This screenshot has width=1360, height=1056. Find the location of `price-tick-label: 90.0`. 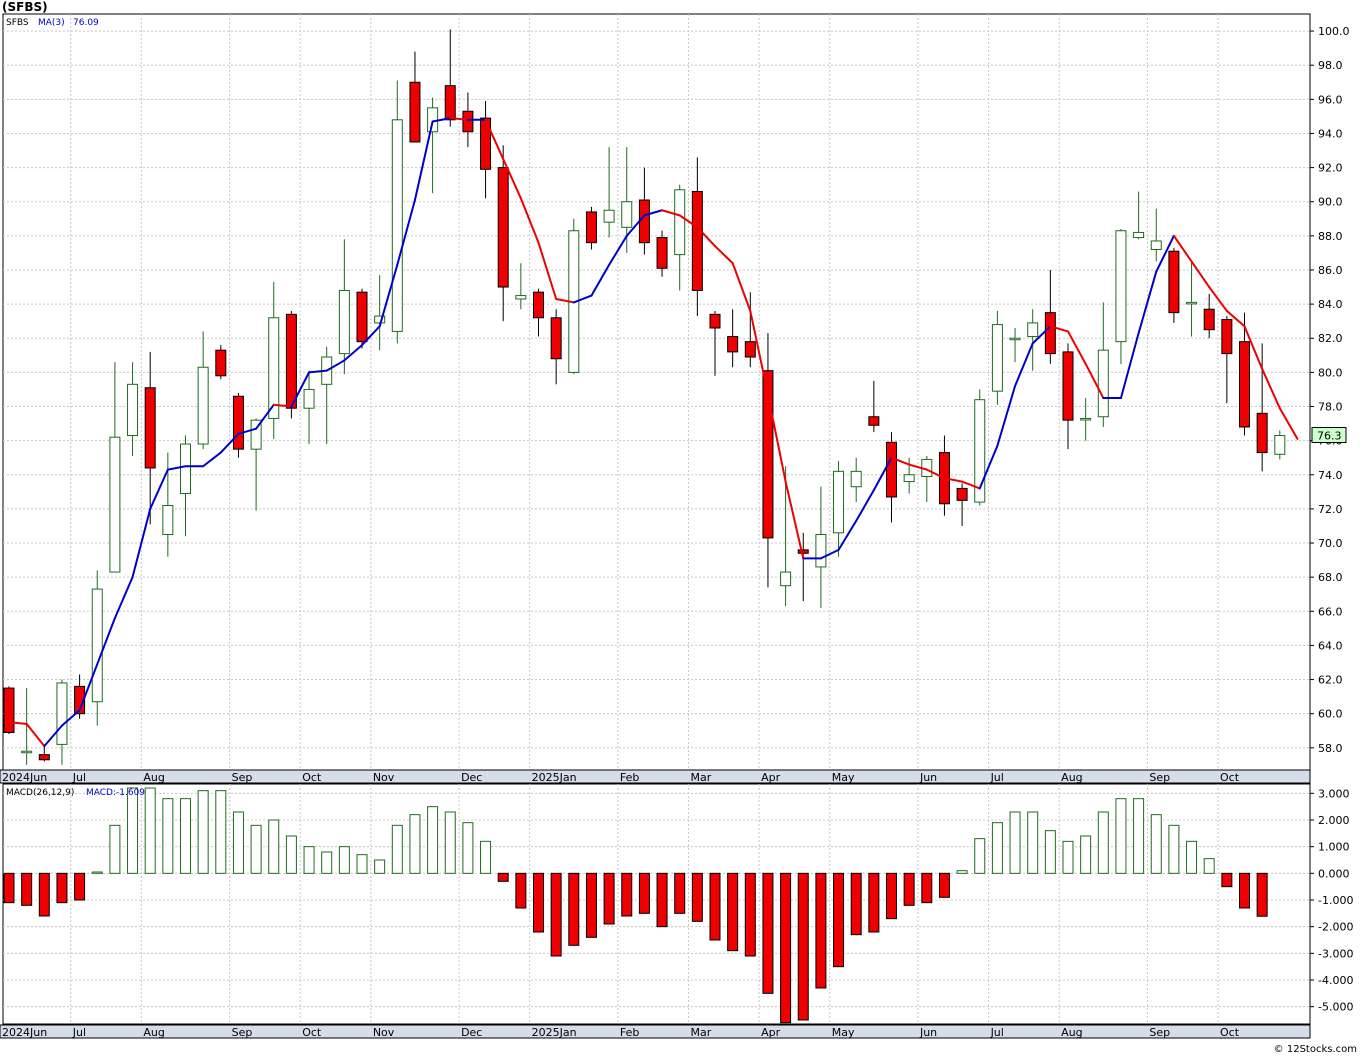

price-tick-label: 90.0 is located at coordinates (1330, 202).